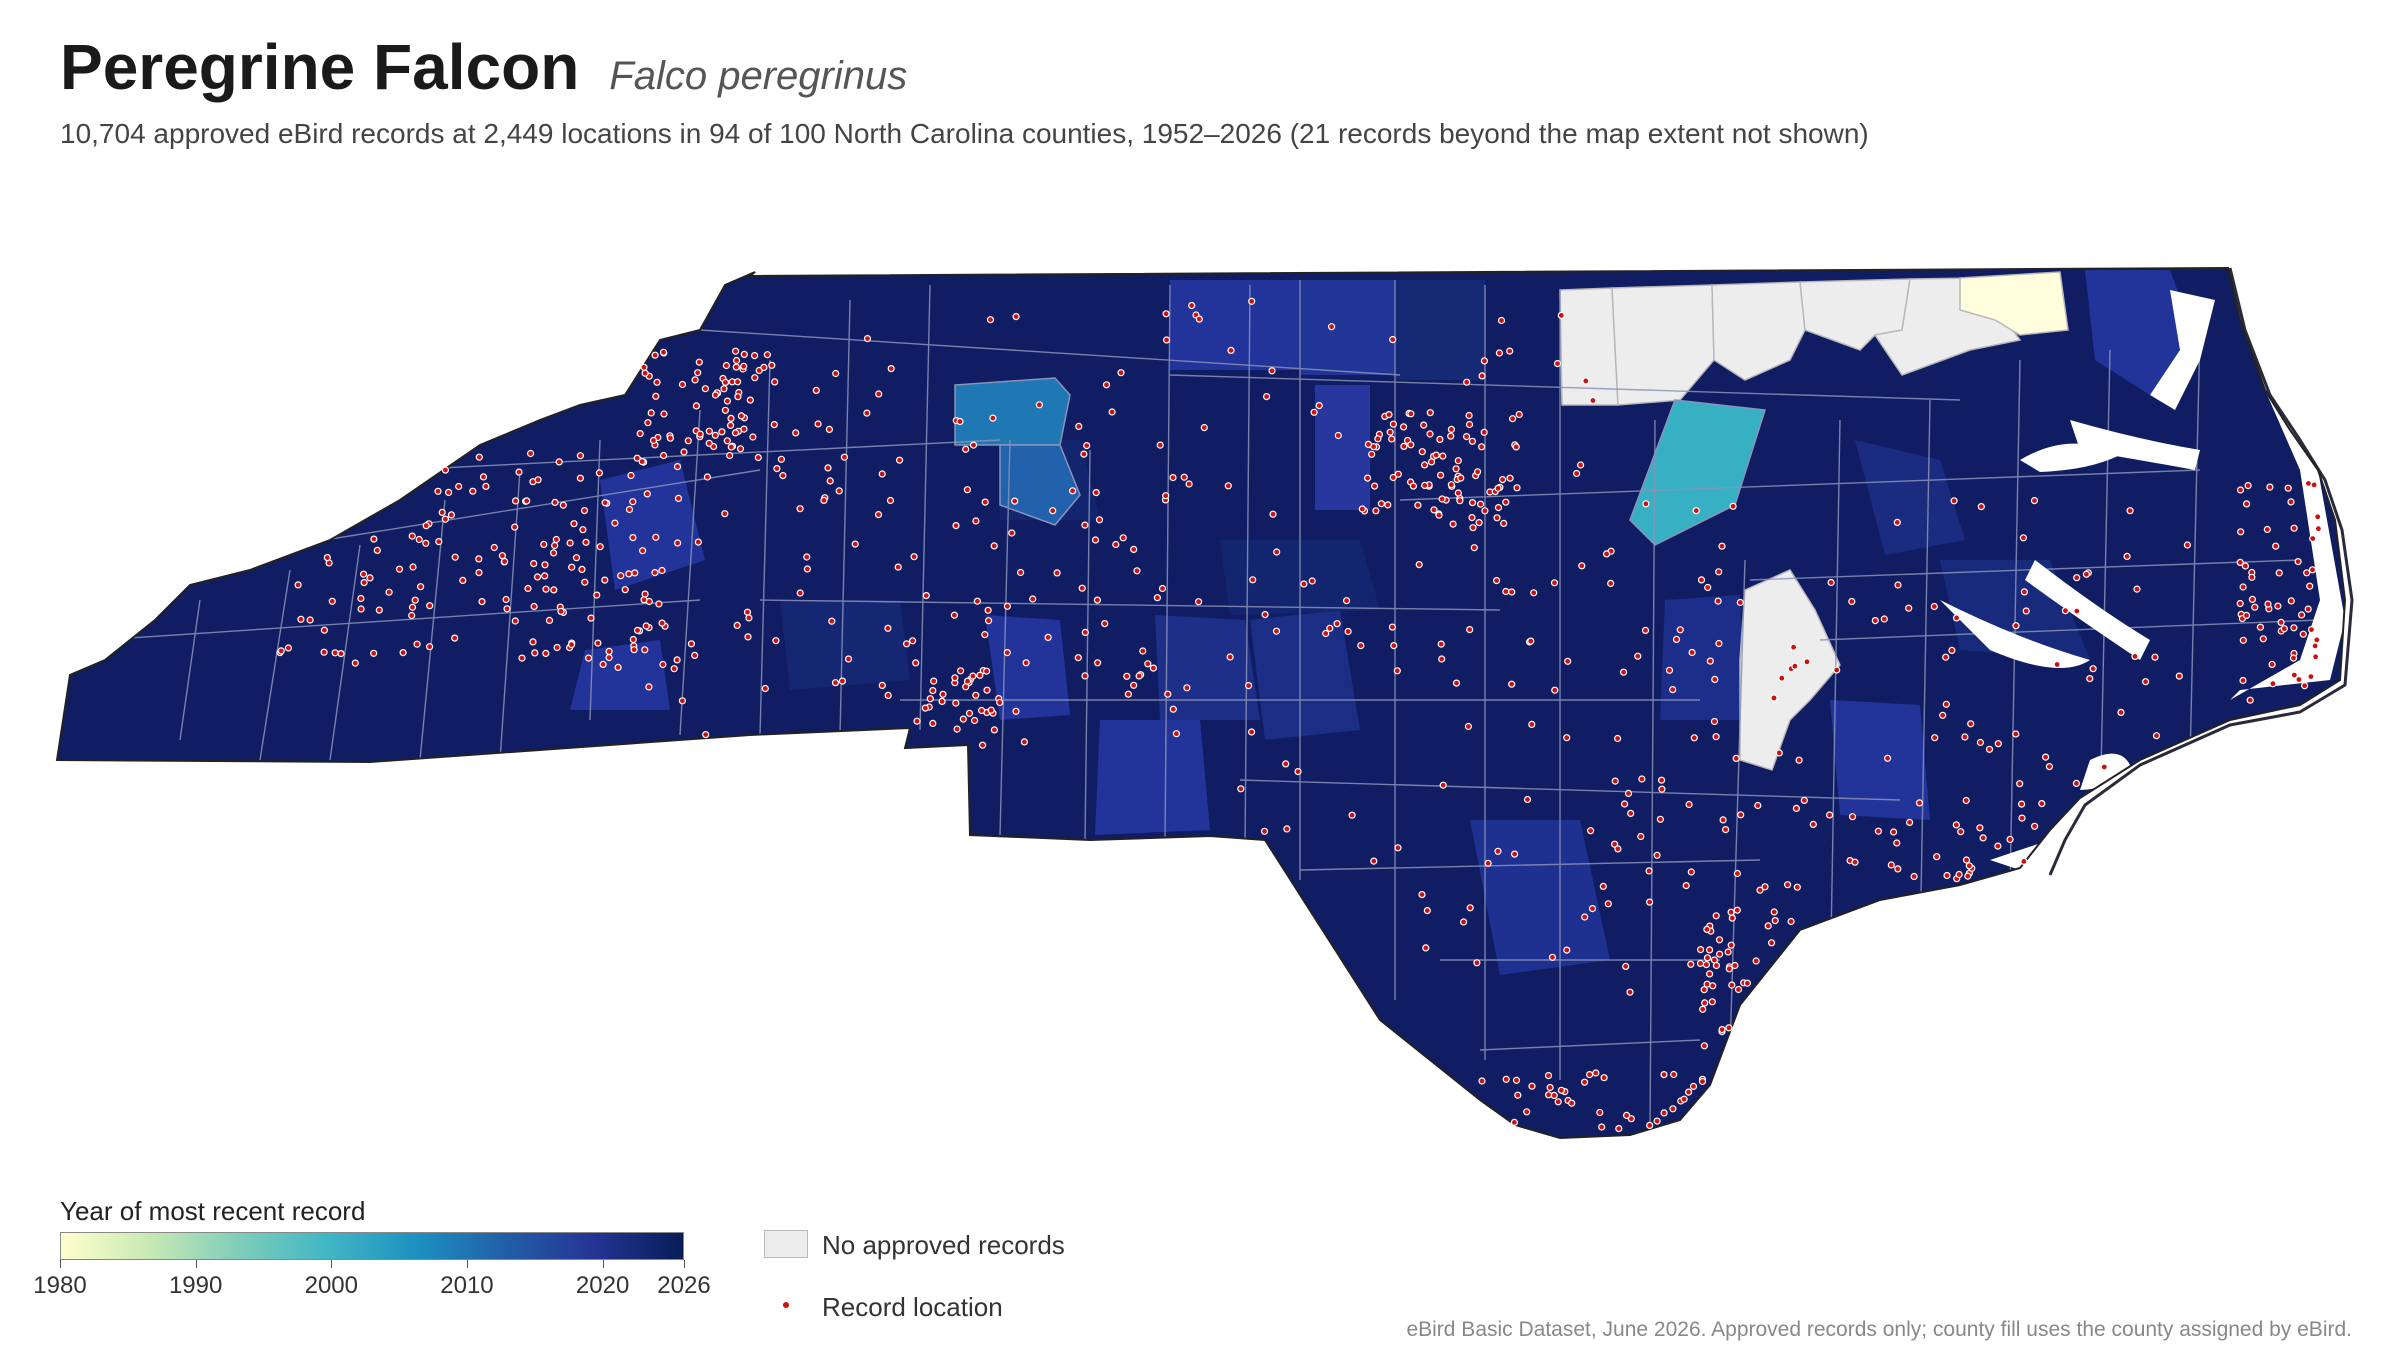 The image size is (2400, 1356). I want to click on legend-tick-mark, so click(684, 1264).